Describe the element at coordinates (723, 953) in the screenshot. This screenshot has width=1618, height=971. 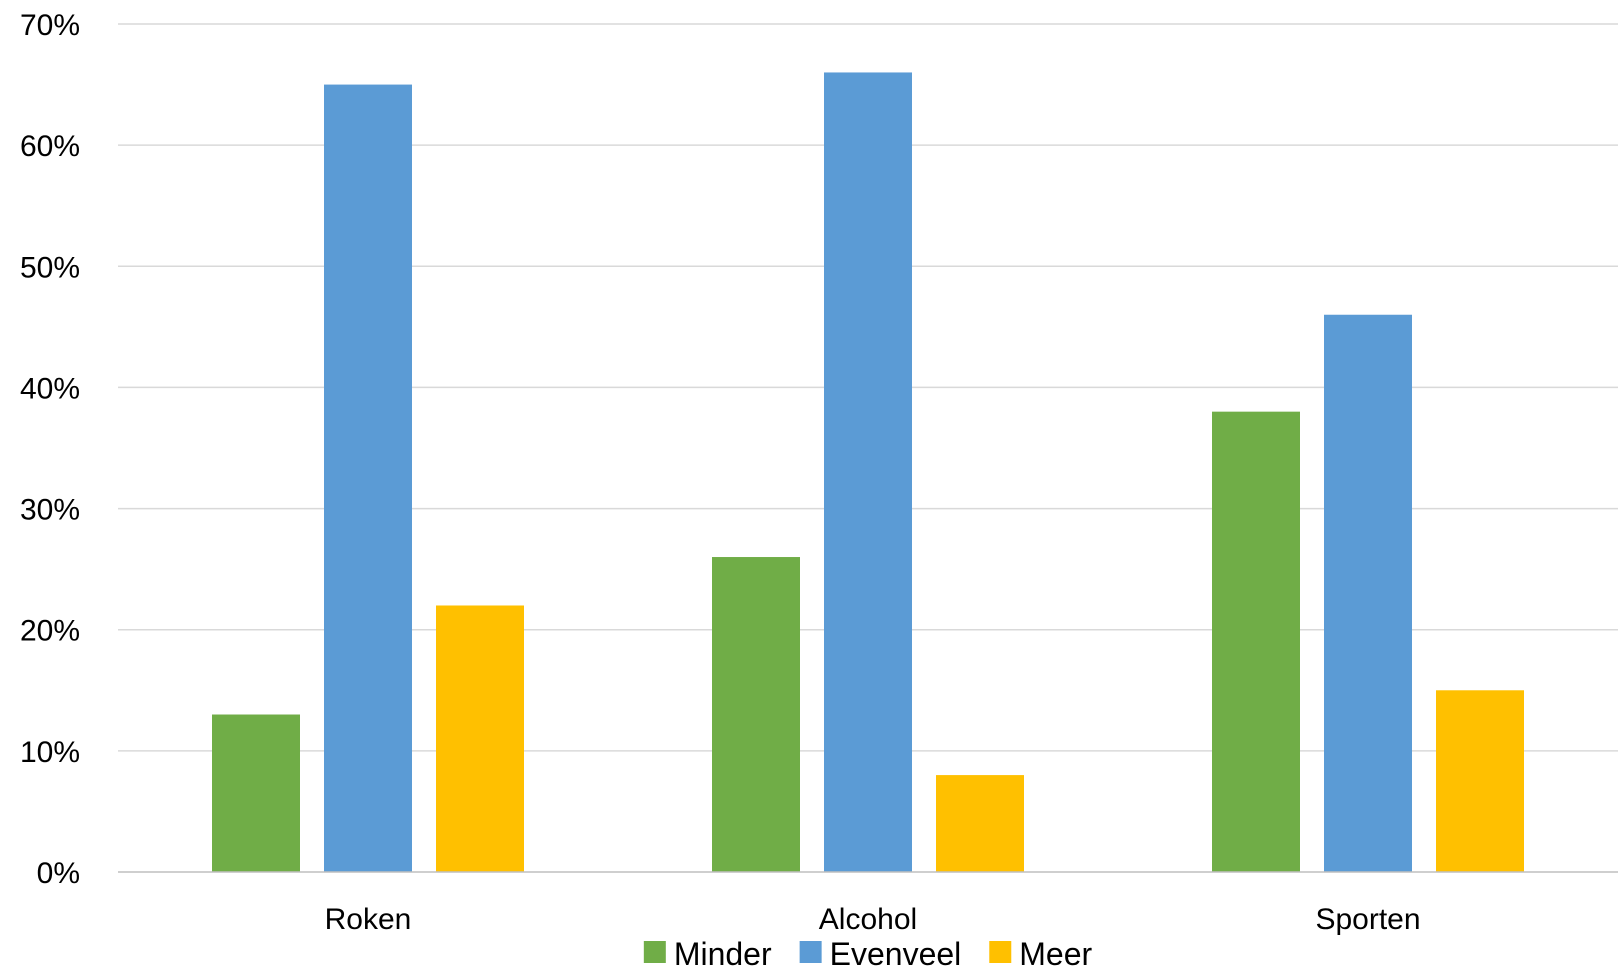
I see `legend-label-minder: Minder` at that location.